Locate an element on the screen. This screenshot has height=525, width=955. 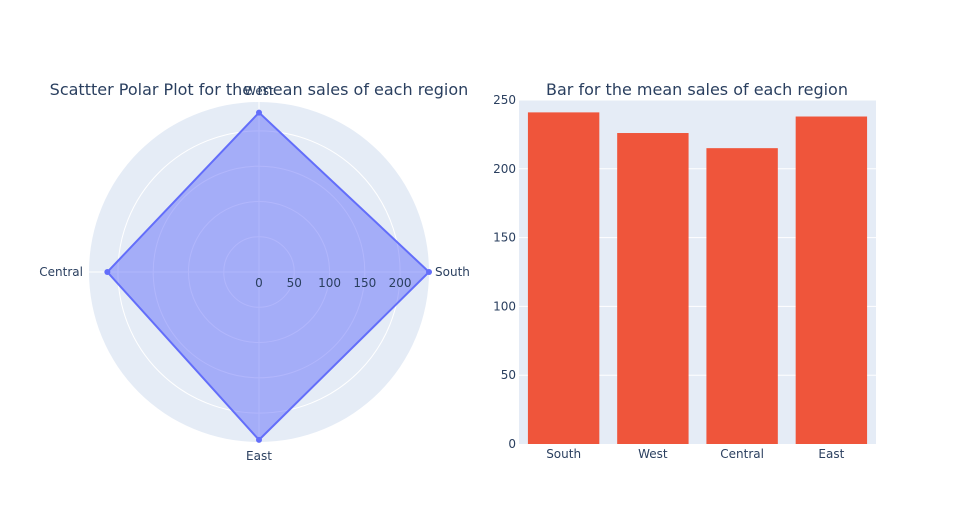
polar-radial-tick-label: 100 is located at coordinates (329, 283).